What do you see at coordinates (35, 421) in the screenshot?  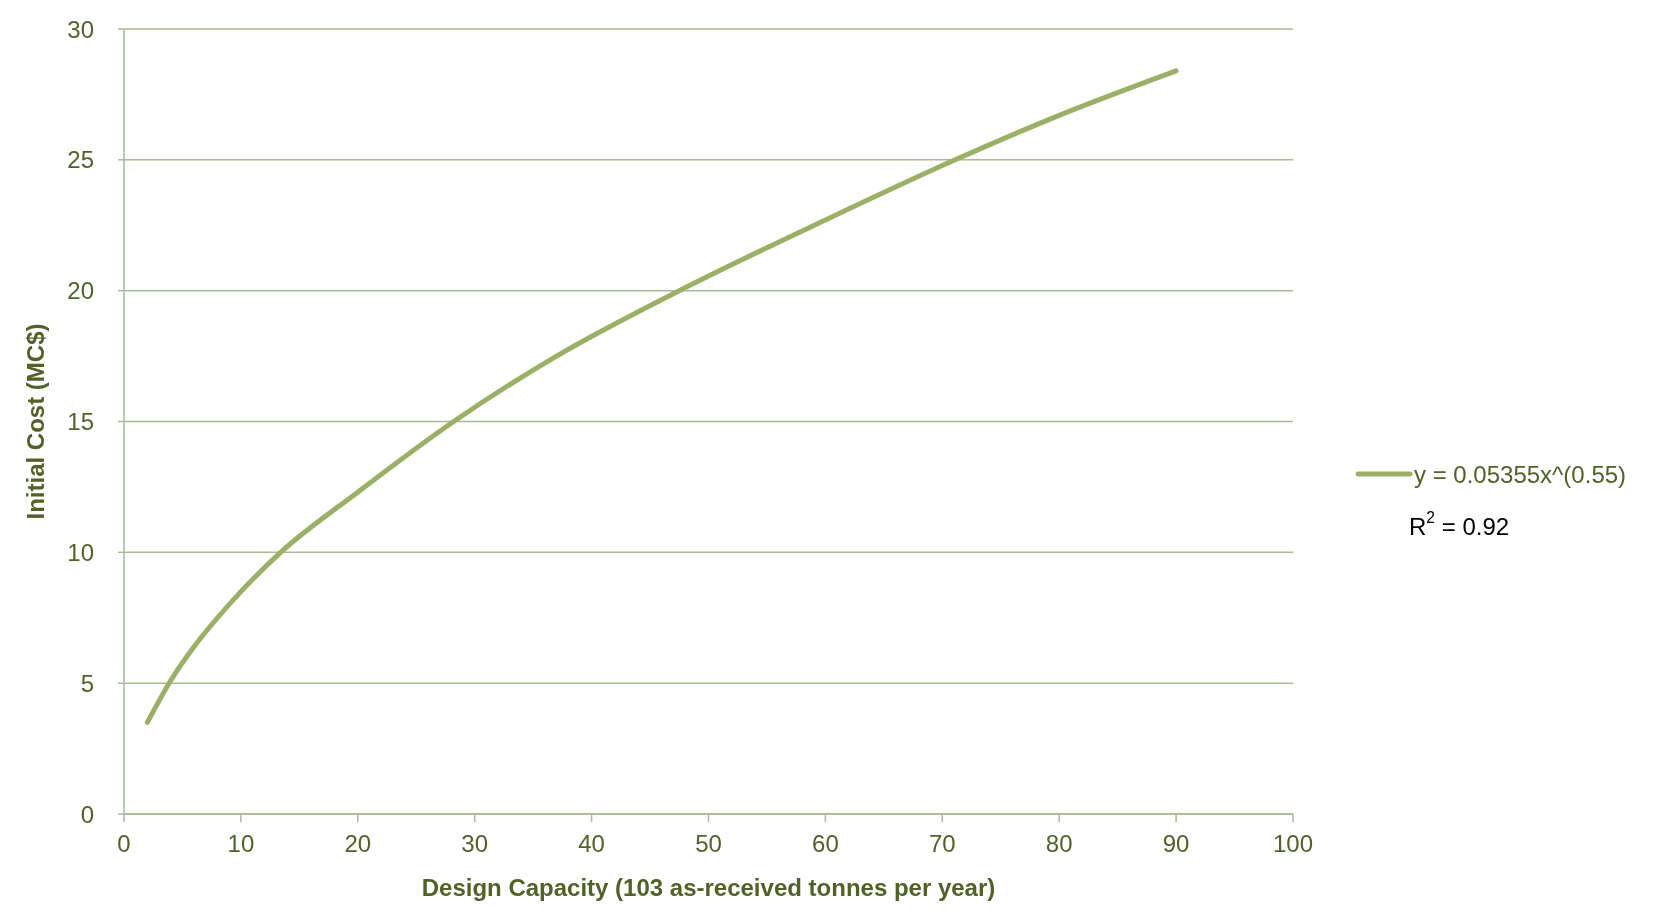 I see `y-axis-title: Initial Cost (MC$)` at bounding box center [35, 421].